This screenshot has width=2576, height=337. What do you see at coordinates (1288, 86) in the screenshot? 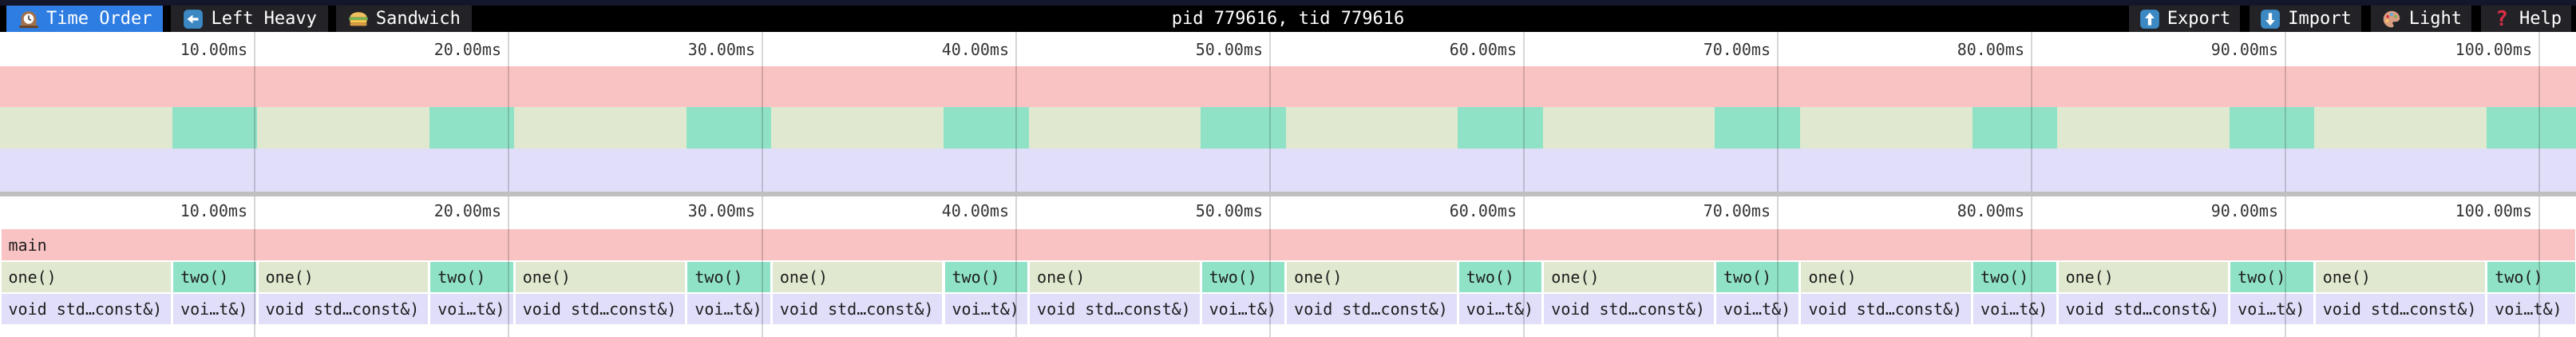
I see `minimap-band-main` at bounding box center [1288, 86].